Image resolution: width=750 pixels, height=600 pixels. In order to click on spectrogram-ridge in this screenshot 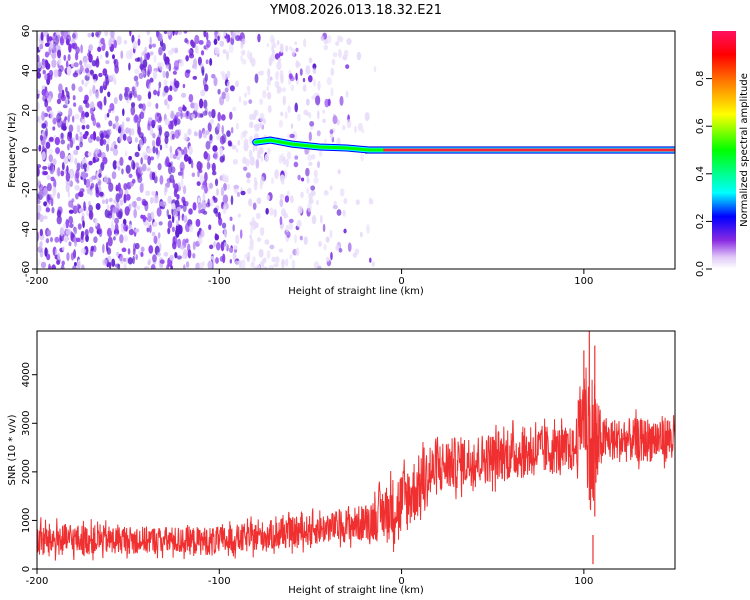, I will do `click(463, 145)`.